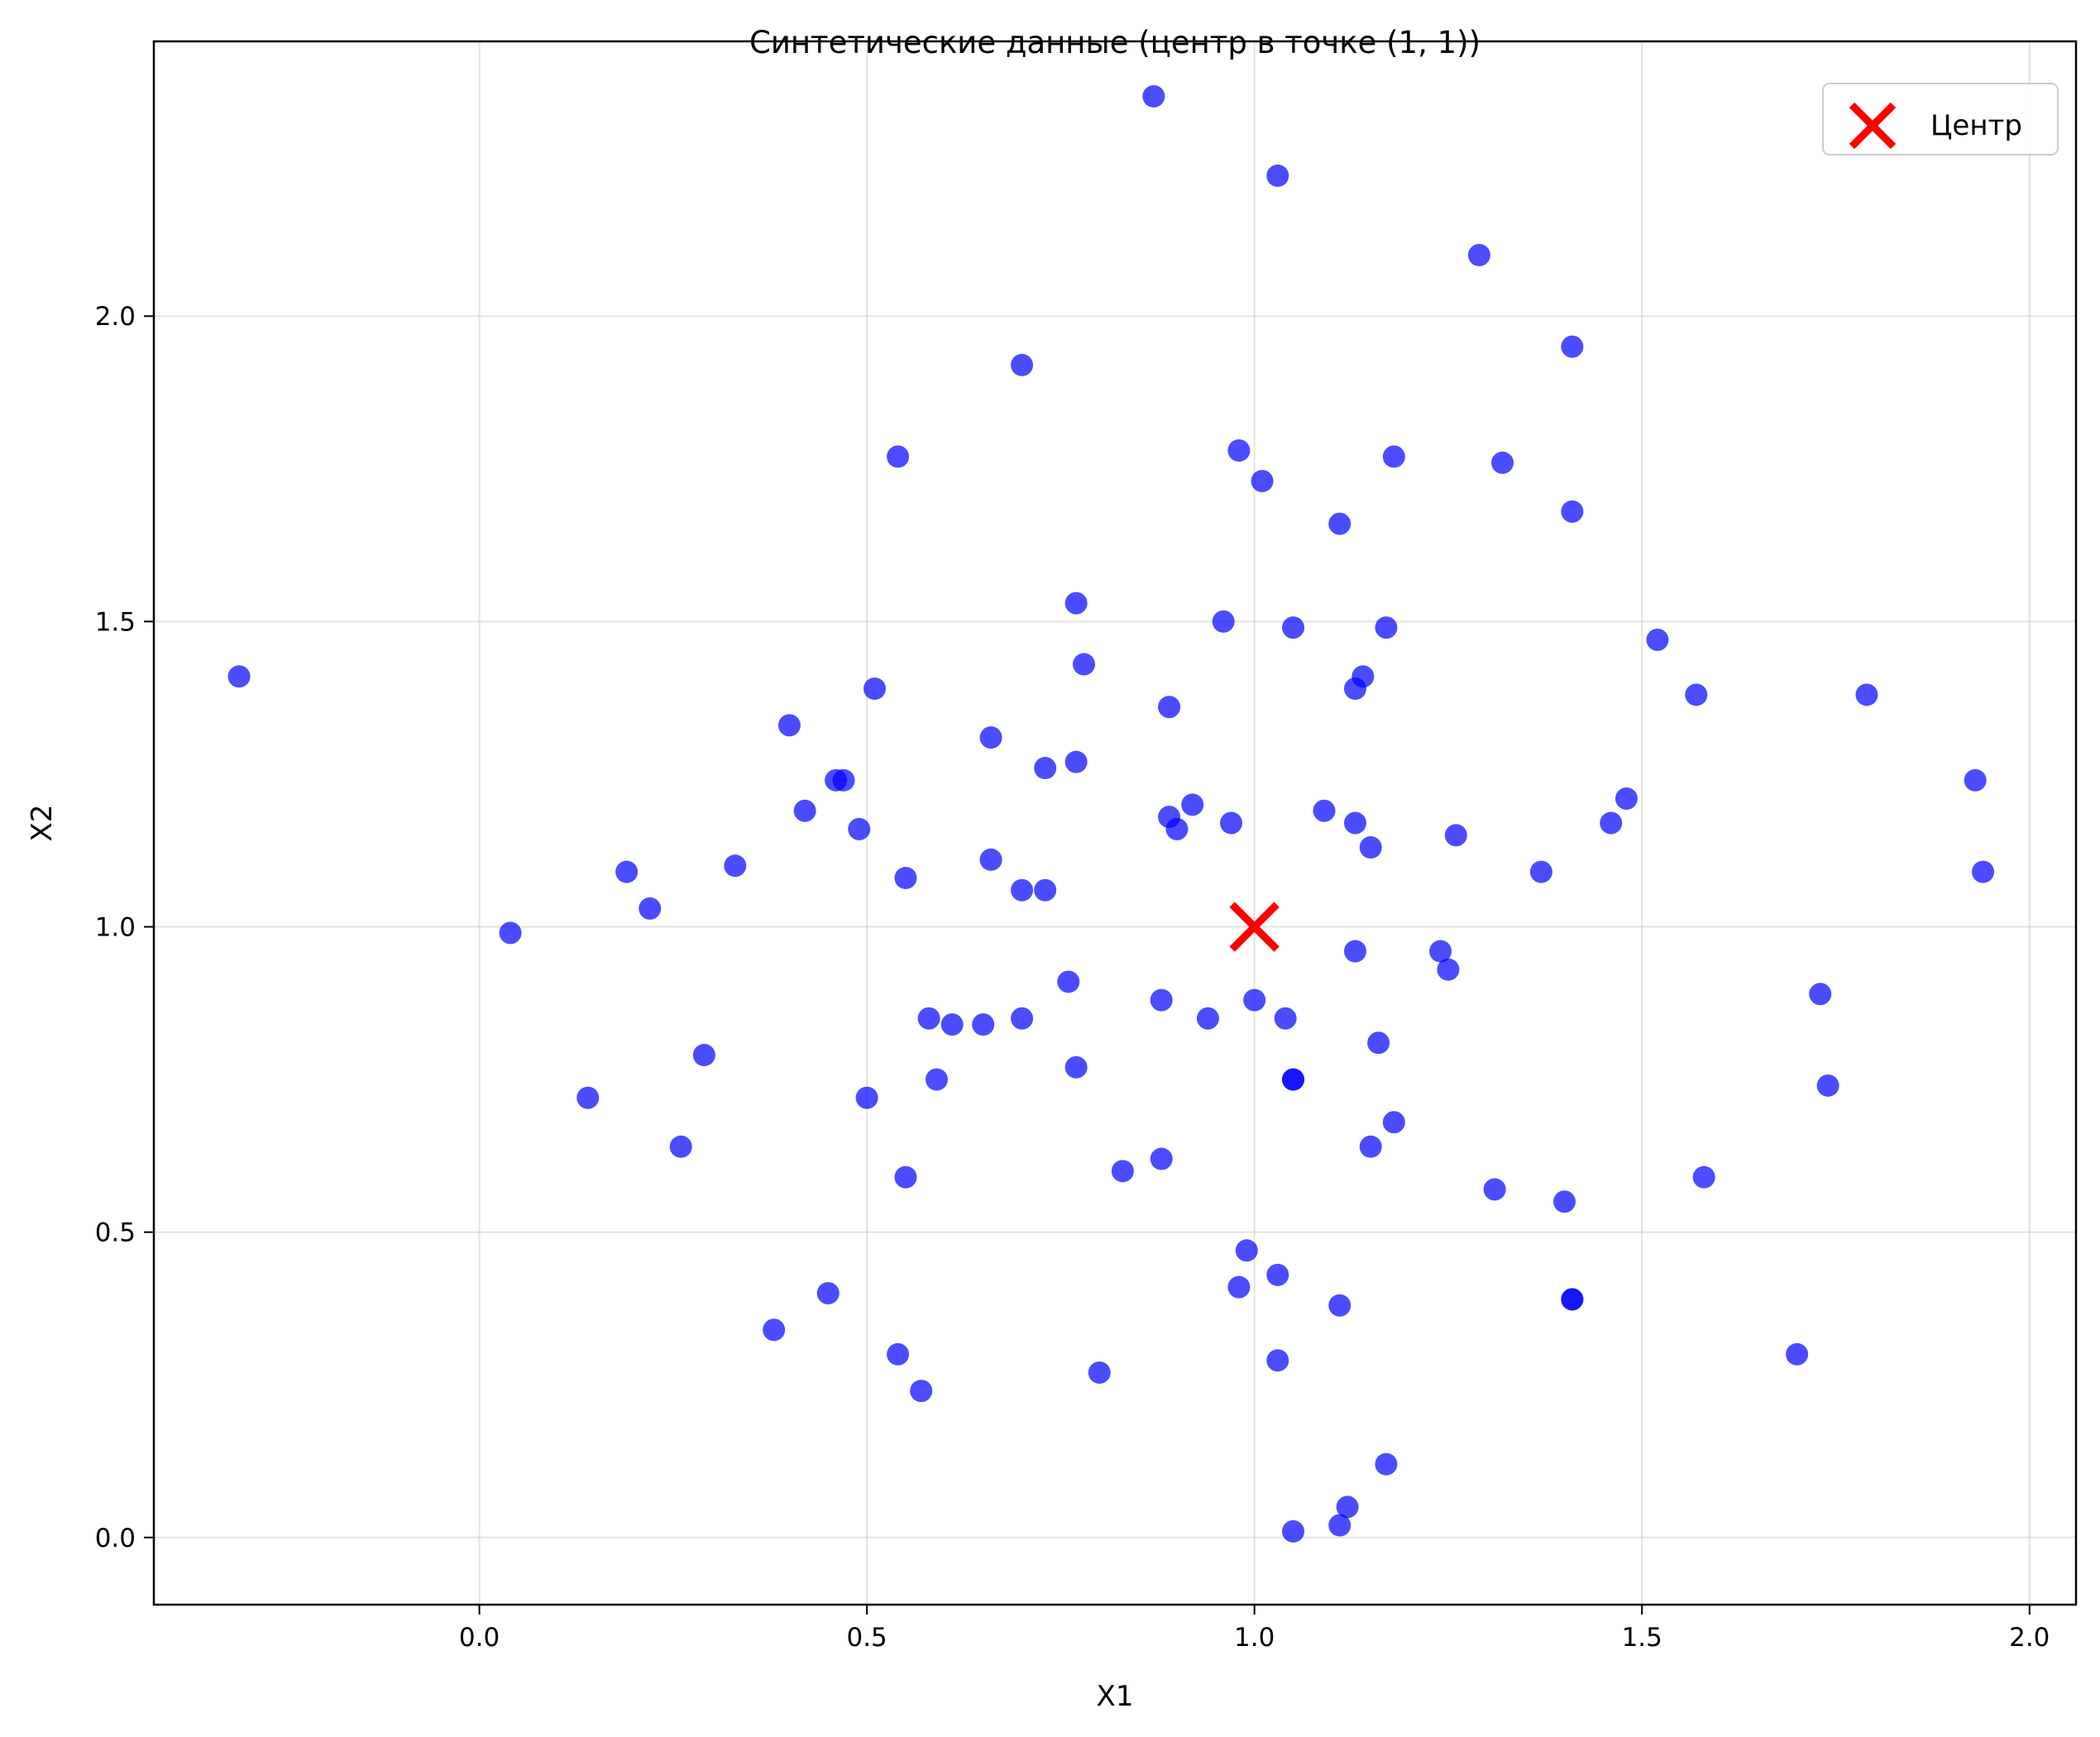 The height and width of the screenshot is (1737, 2100). I want to click on y-axis: 0.0 0.5 1.0 1.5 2.0, so click(125, 927).